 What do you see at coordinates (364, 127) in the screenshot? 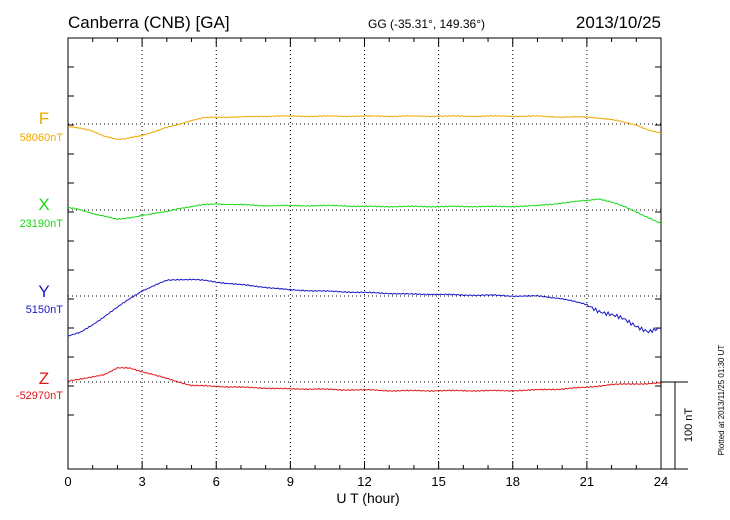
I see `series-f-line` at bounding box center [364, 127].